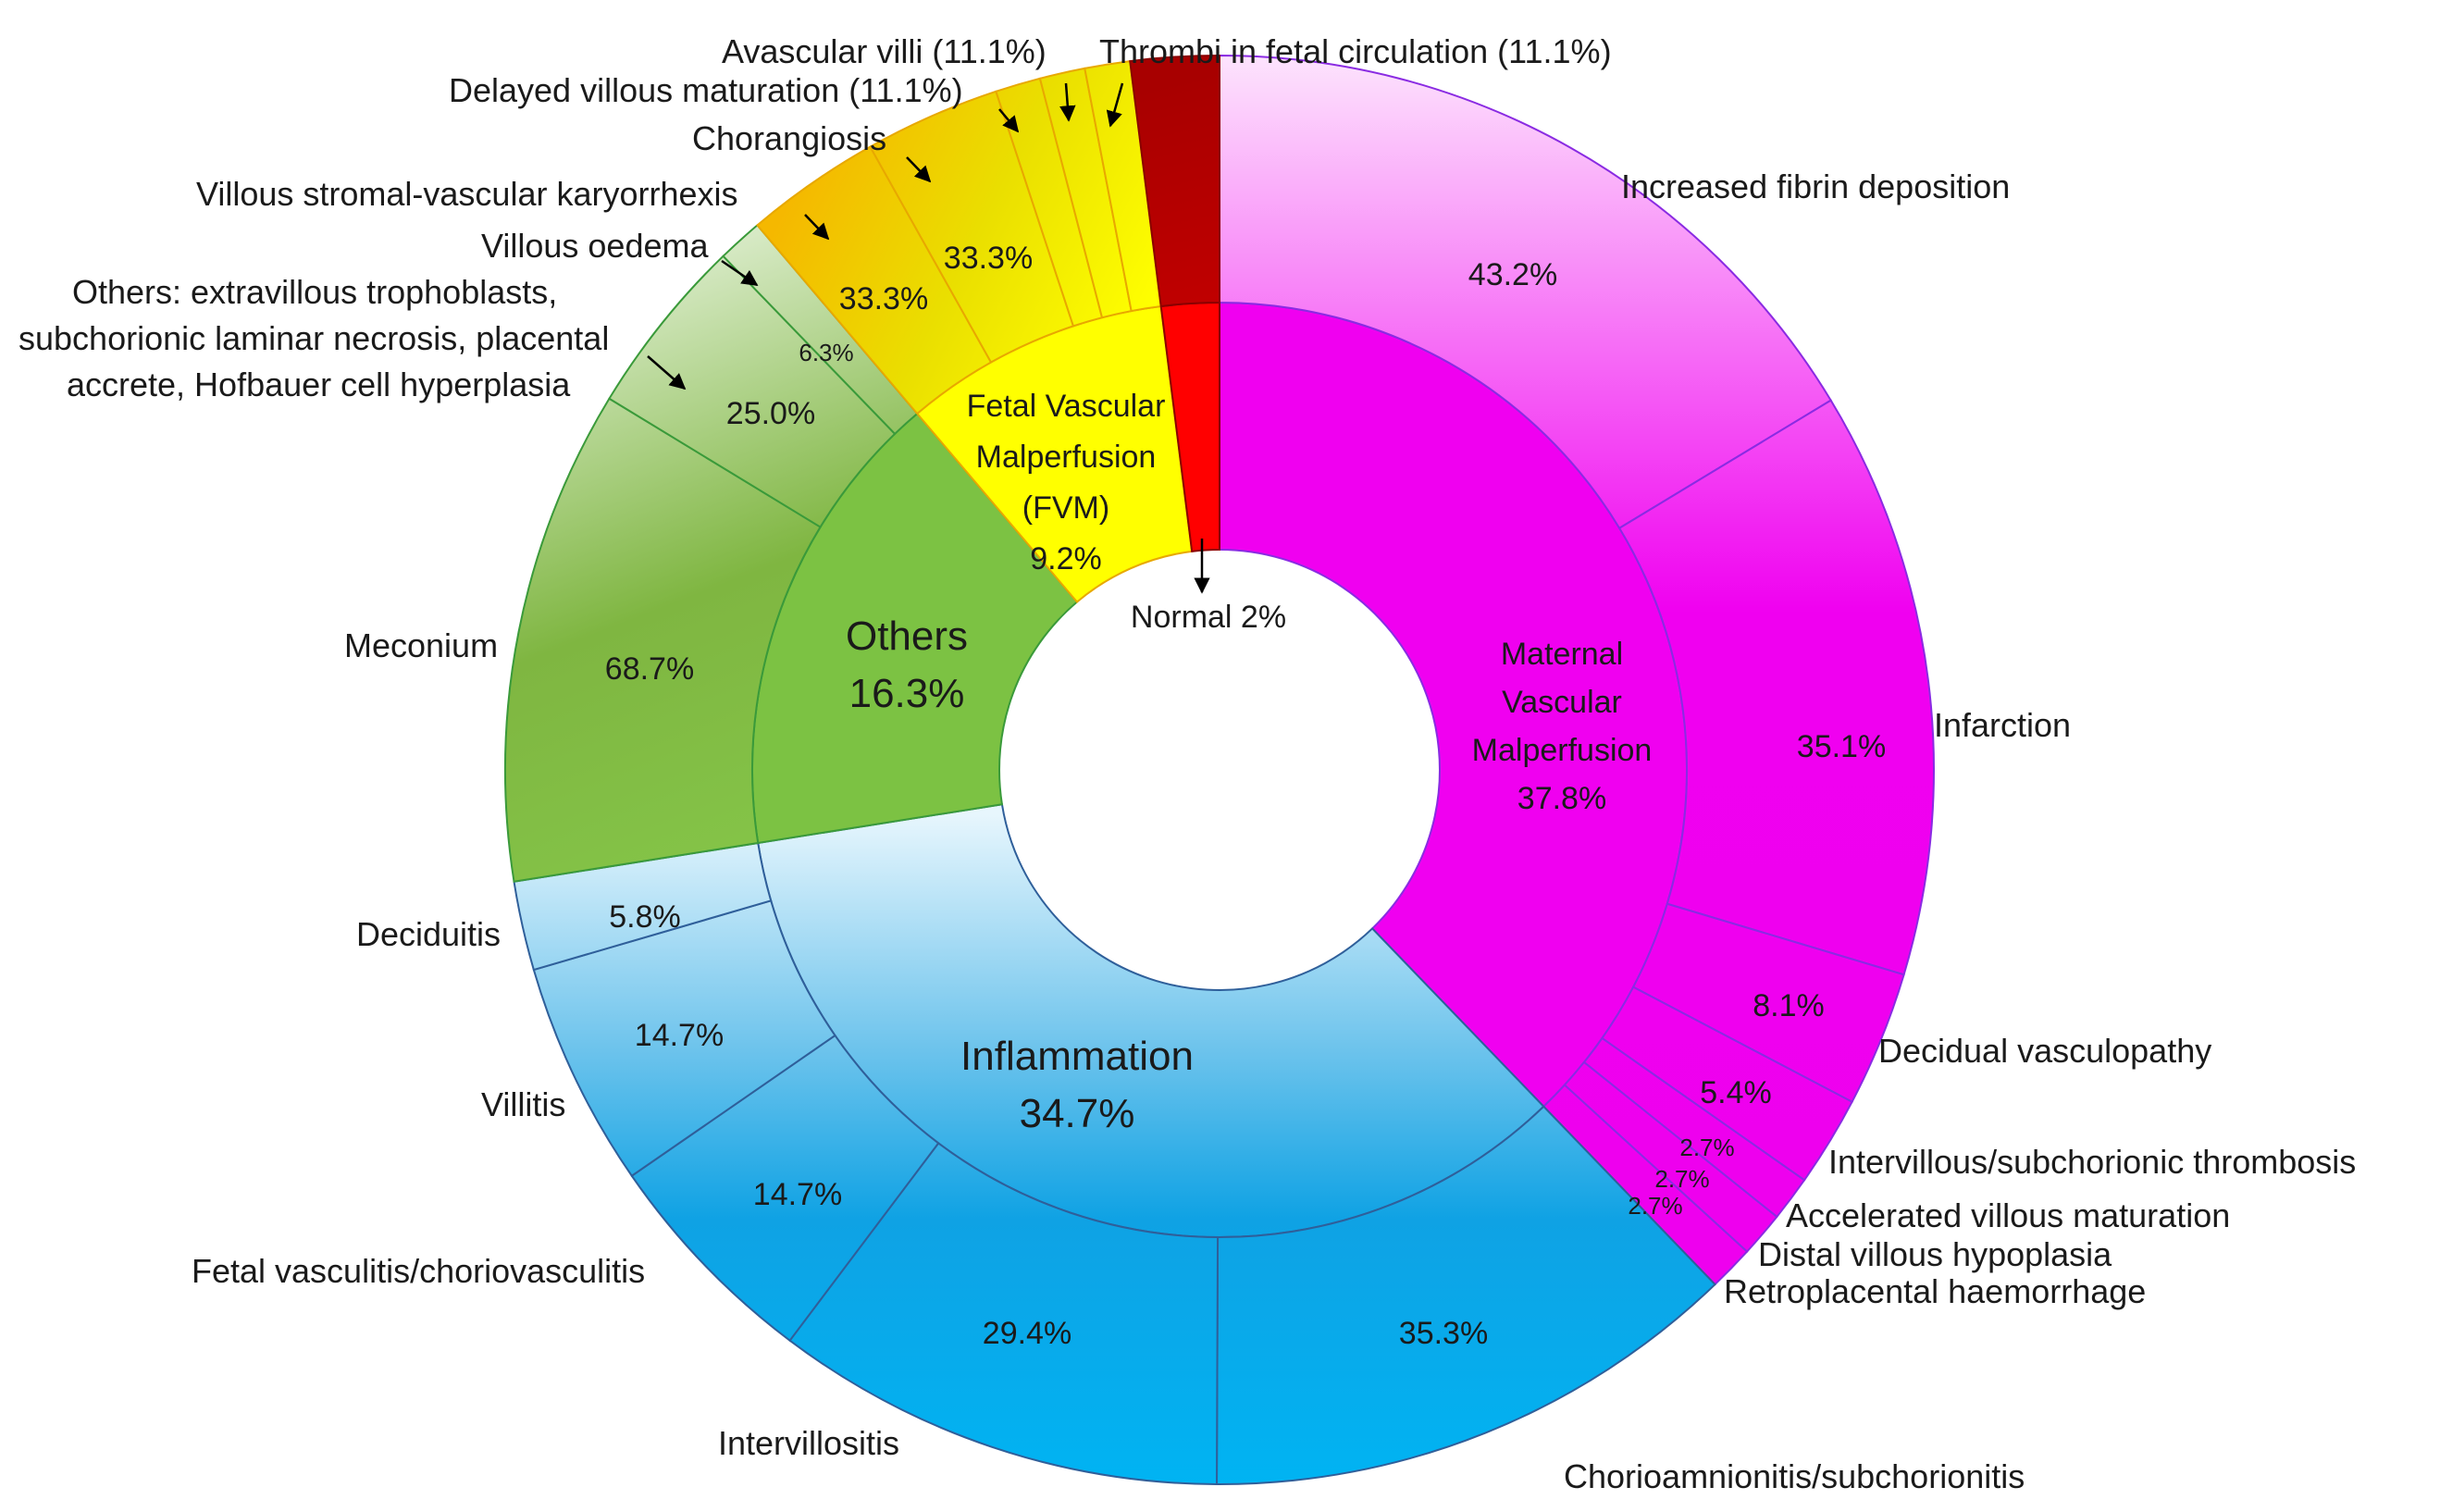 Image resolution: width=2440 pixels, height=1512 pixels. I want to click on pct-label-intervillositis: 29.4%, so click(1027, 1333).